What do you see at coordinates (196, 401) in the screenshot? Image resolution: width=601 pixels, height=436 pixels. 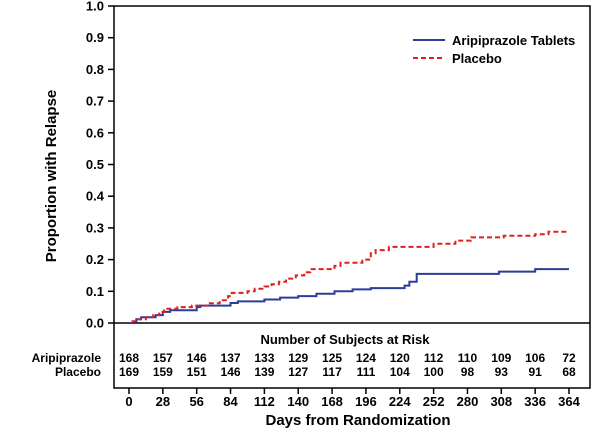 I see `x-tick-label-2: 56` at bounding box center [196, 401].